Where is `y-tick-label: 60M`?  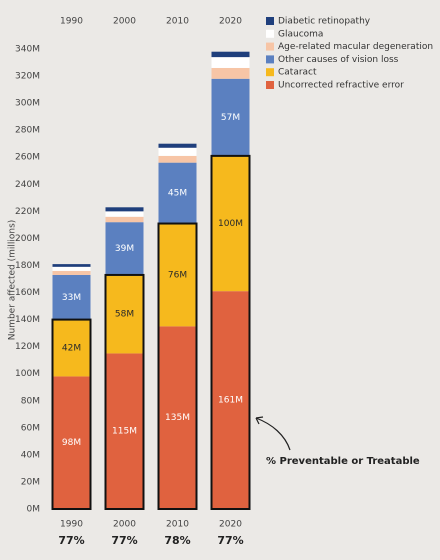 y-tick-label: 60M is located at coordinates (30, 428).